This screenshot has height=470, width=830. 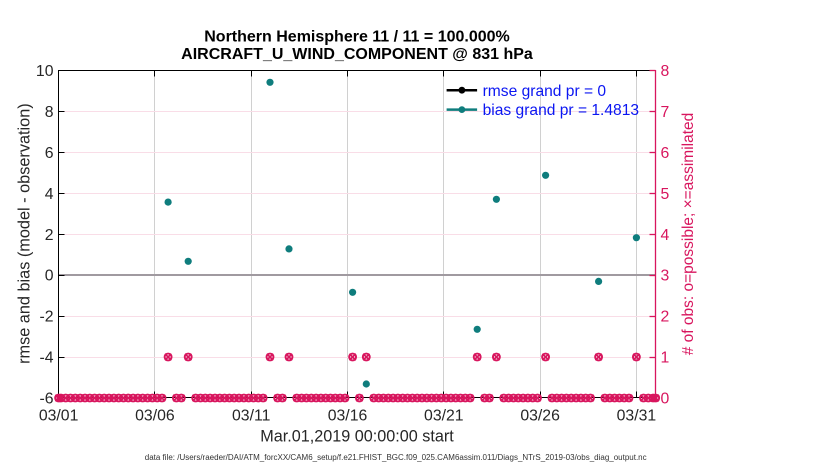 What do you see at coordinates (25, 233) in the screenshot?
I see `svg-text:rmse and bias (model - observa: rmse and bias (model - observation)` at bounding box center [25, 233].